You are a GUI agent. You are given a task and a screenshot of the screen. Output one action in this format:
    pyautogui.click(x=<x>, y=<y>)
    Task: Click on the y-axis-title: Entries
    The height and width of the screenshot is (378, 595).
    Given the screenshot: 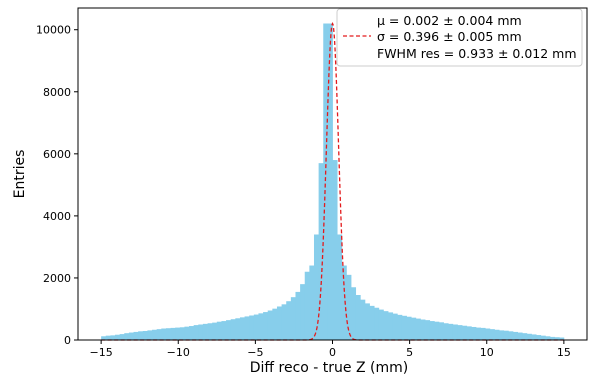 What is the action you would take?
    pyautogui.click(x=20, y=174)
    